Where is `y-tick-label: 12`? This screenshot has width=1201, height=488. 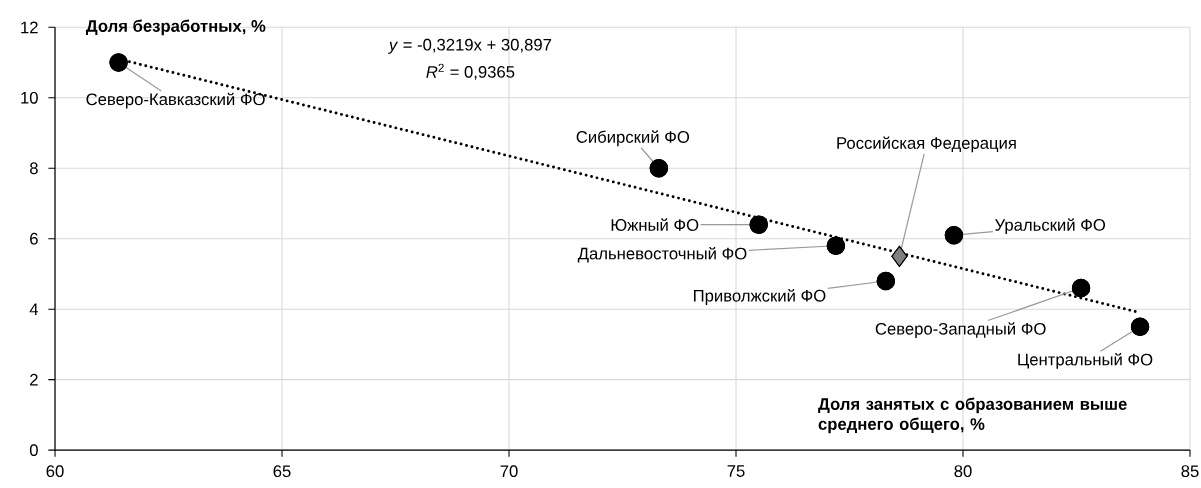
y-tick-label: 12 is located at coordinates (29, 27).